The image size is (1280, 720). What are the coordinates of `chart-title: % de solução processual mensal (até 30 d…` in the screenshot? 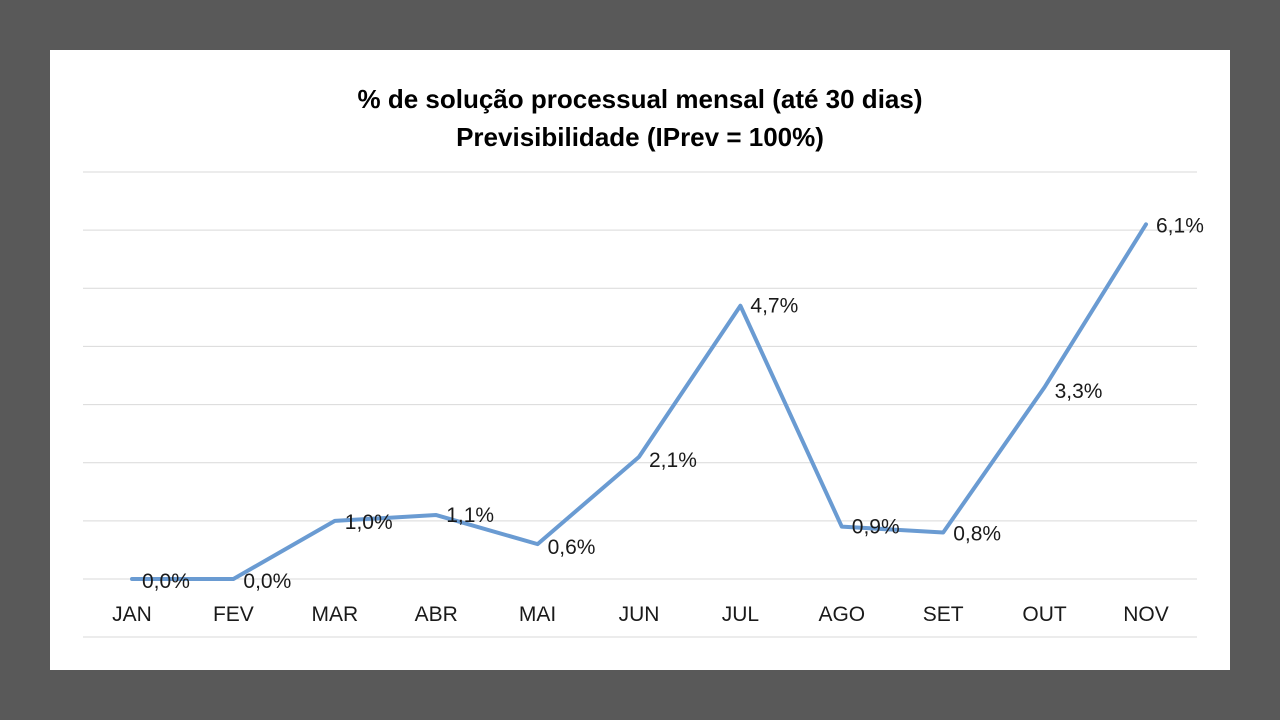 It's located at (639, 99).